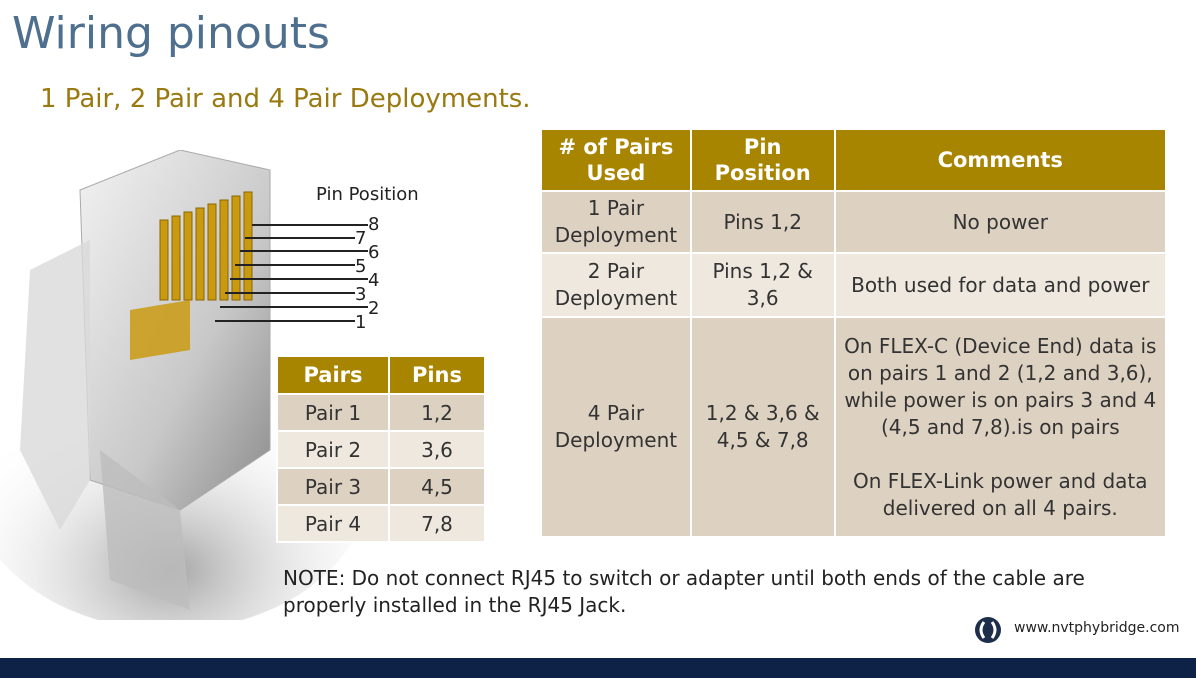  Describe the element at coordinates (373, 308) in the screenshot. I see `pin-label-2: 2` at that location.